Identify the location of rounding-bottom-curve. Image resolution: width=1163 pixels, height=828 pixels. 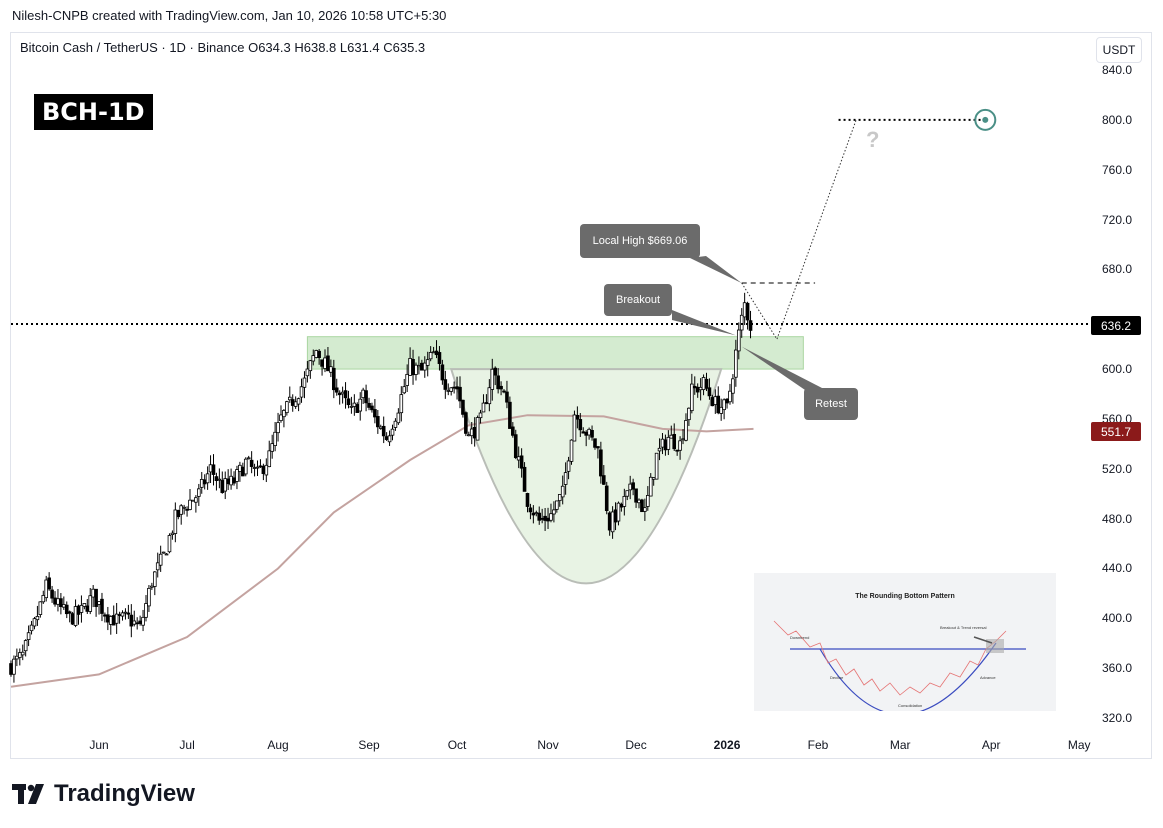
(586, 476).